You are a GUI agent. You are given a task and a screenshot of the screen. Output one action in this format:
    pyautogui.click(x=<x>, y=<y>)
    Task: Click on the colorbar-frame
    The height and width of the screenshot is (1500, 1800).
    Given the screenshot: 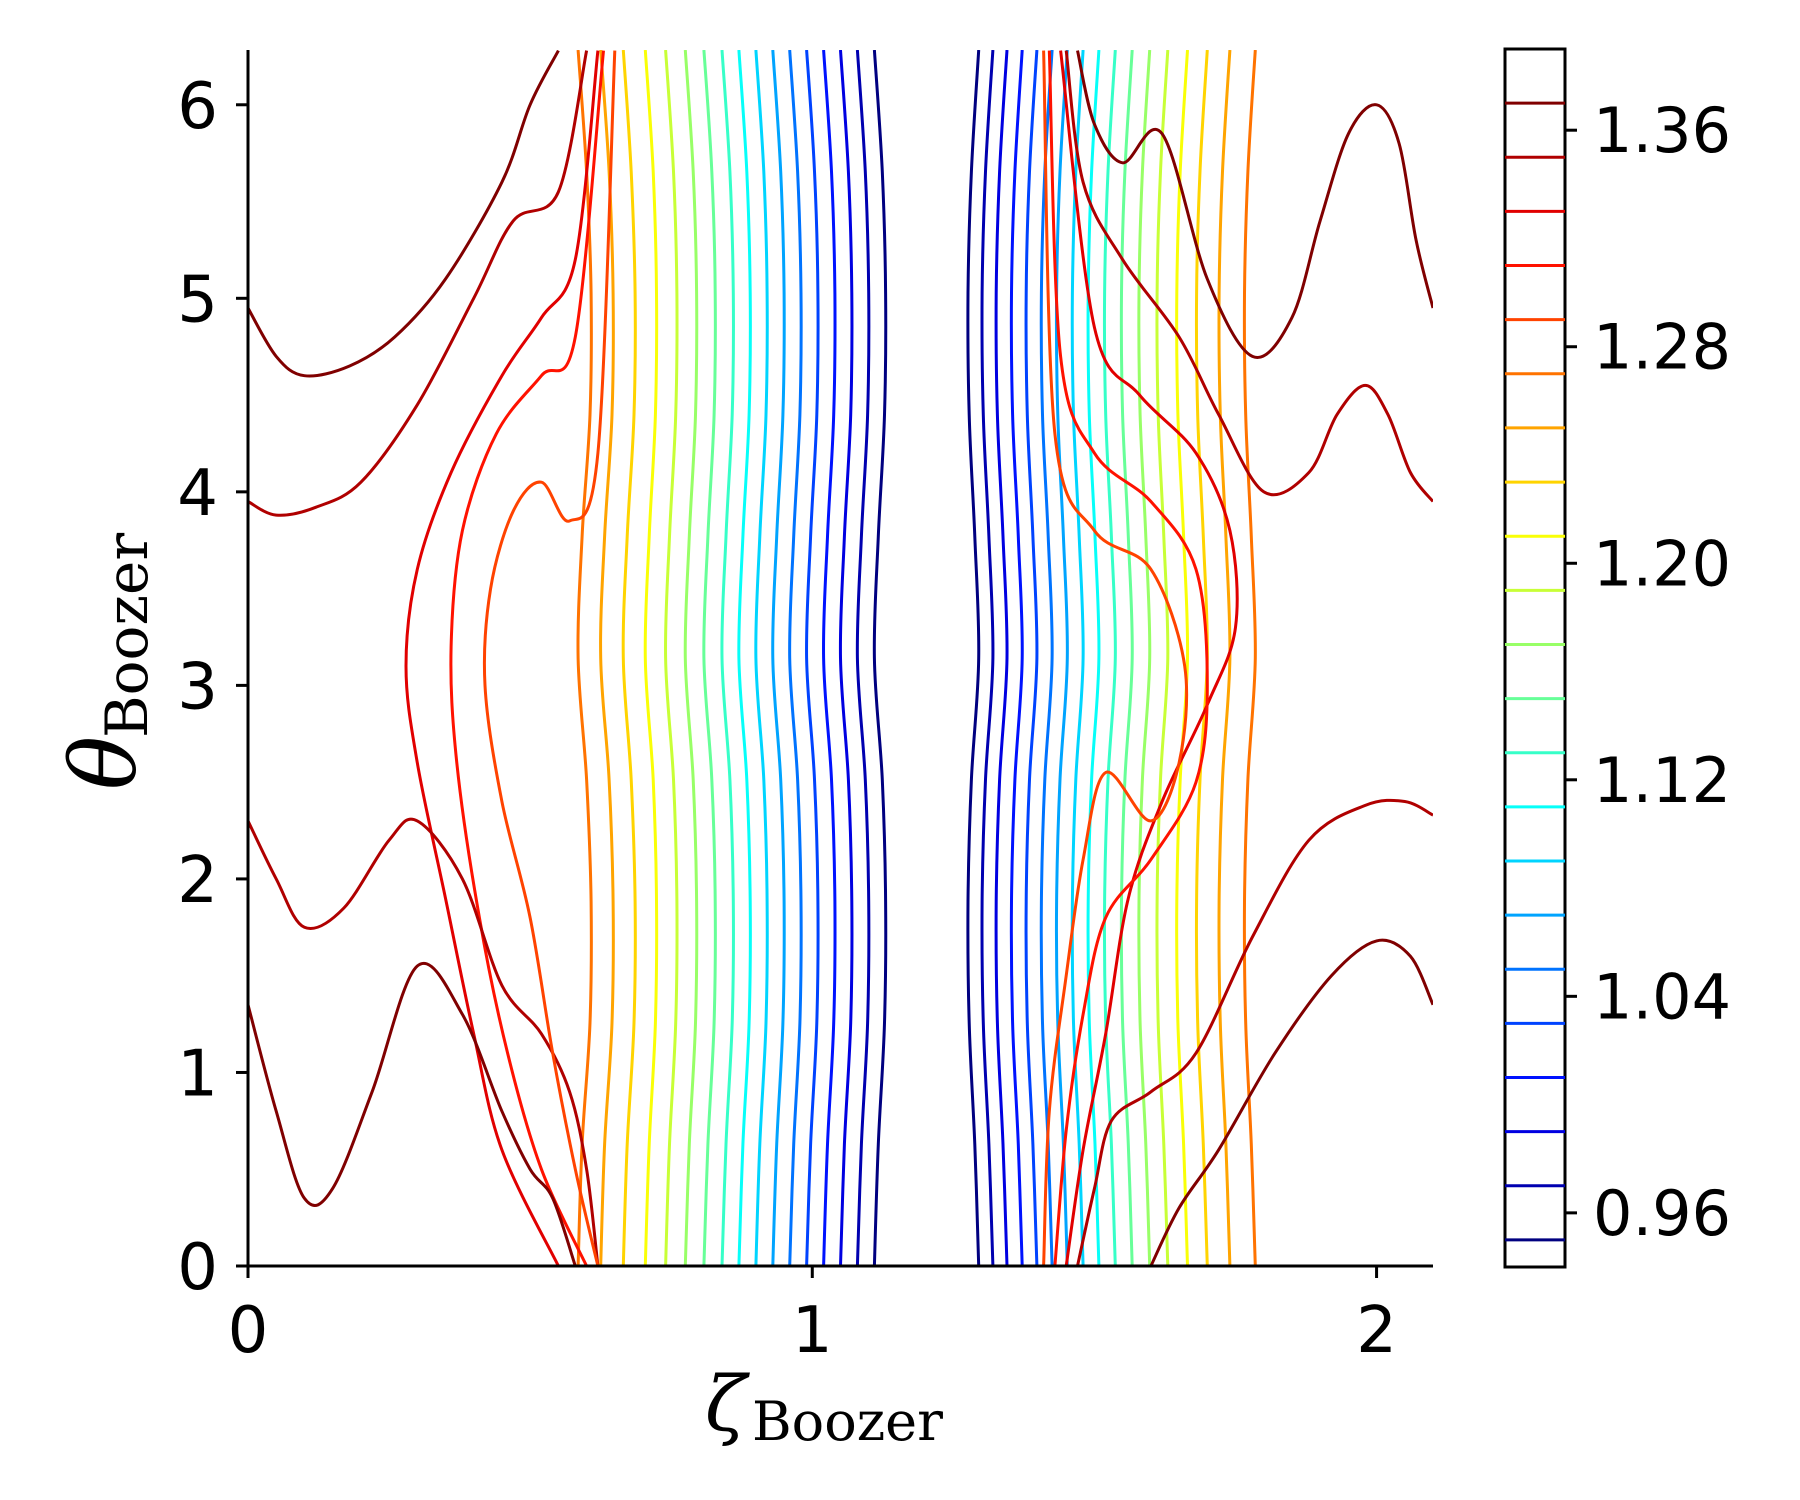 What is the action you would take?
    pyautogui.click(x=1535, y=658)
    